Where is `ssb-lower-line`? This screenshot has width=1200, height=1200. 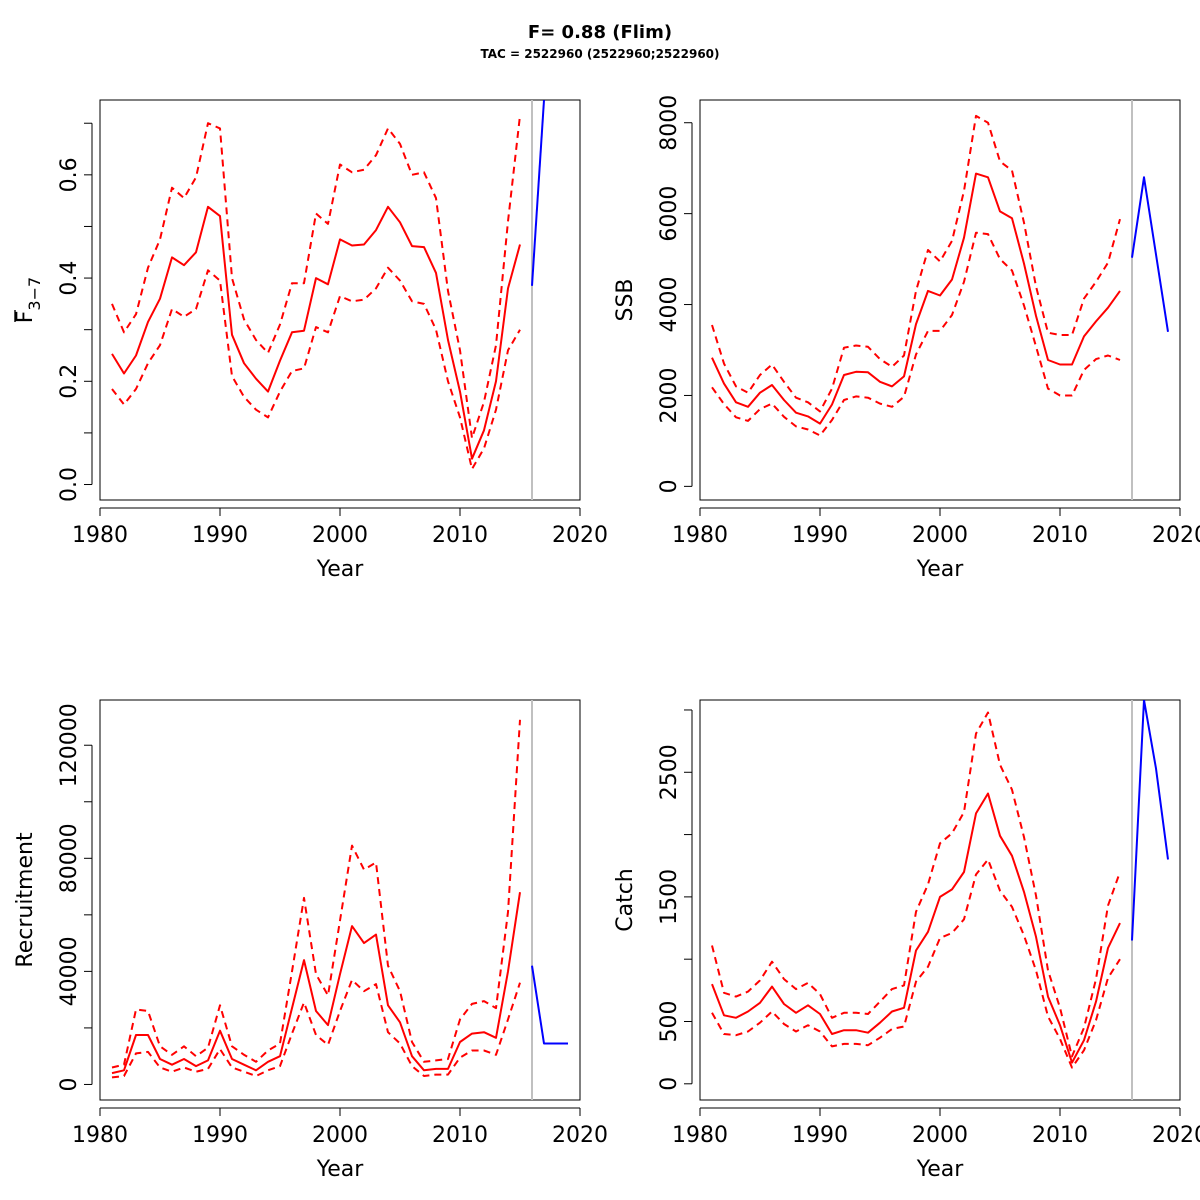 ssb-lower-line is located at coordinates (916, 334).